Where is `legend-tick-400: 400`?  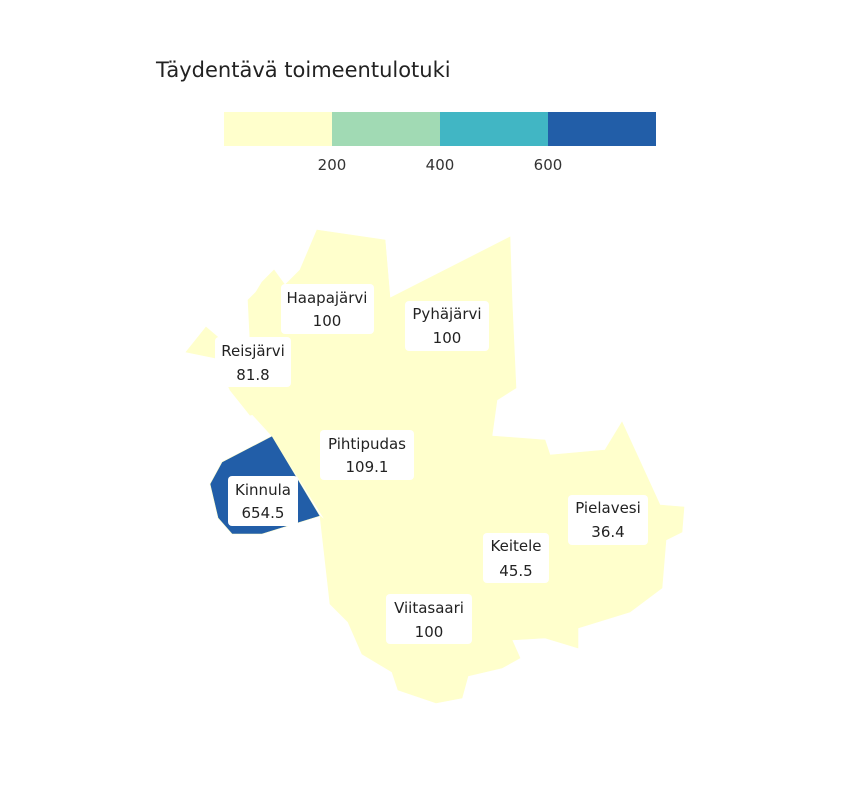 legend-tick-400: 400 is located at coordinates (440, 165).